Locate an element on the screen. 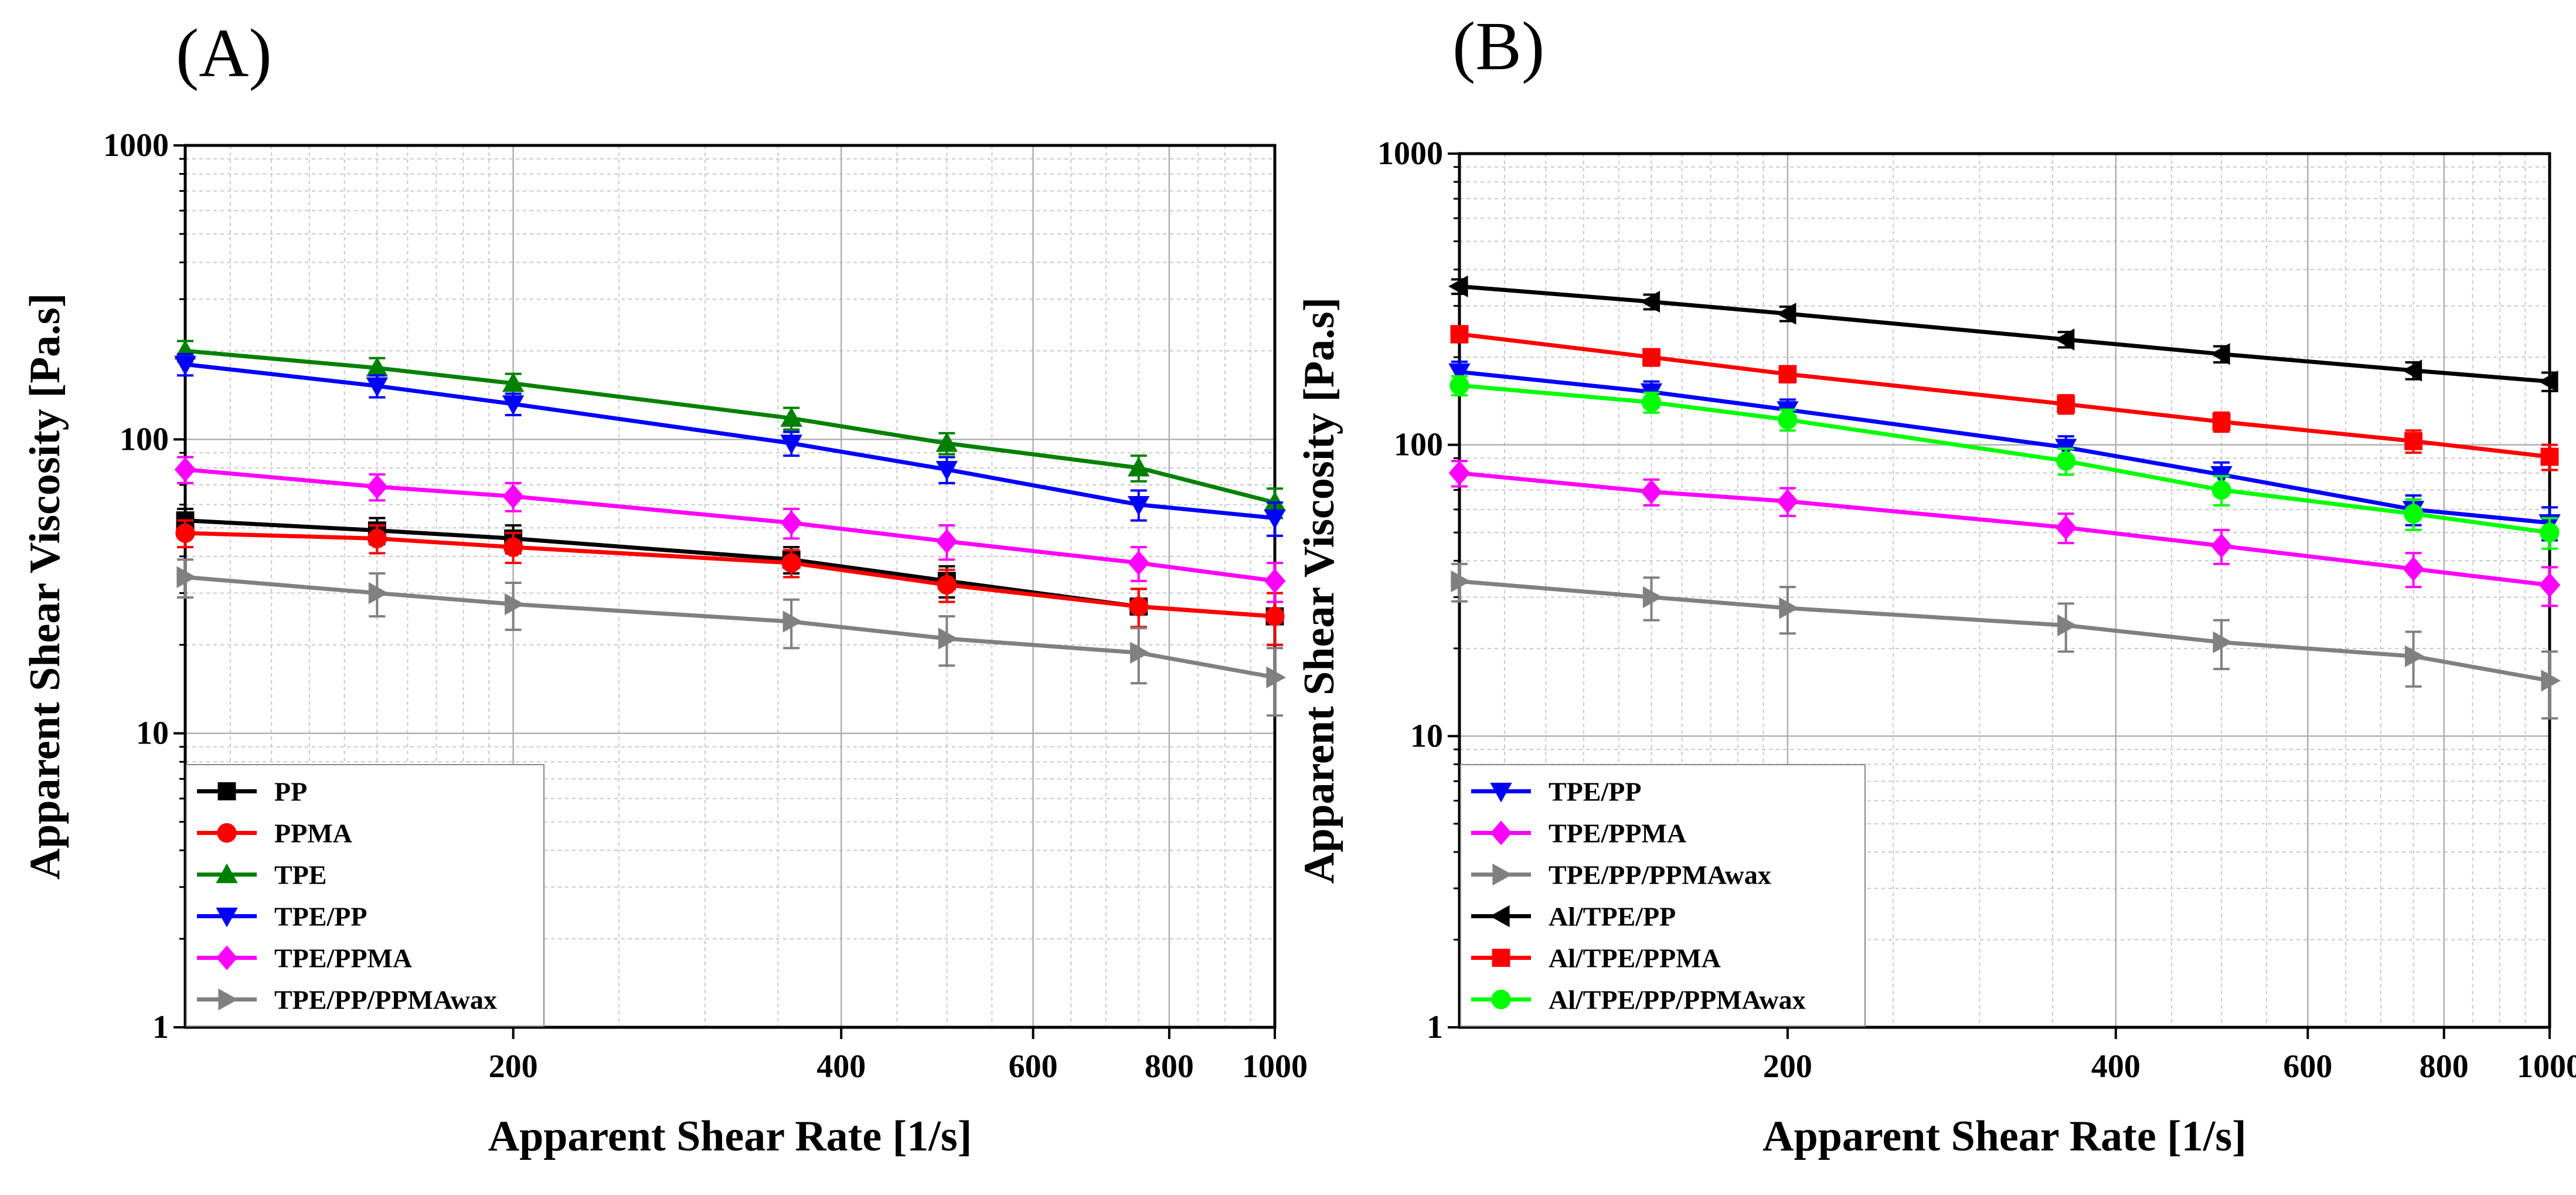 This screenshot has width=2576, height=1195. x-tick-label: 800 is located at coordinates (1169, 1066).